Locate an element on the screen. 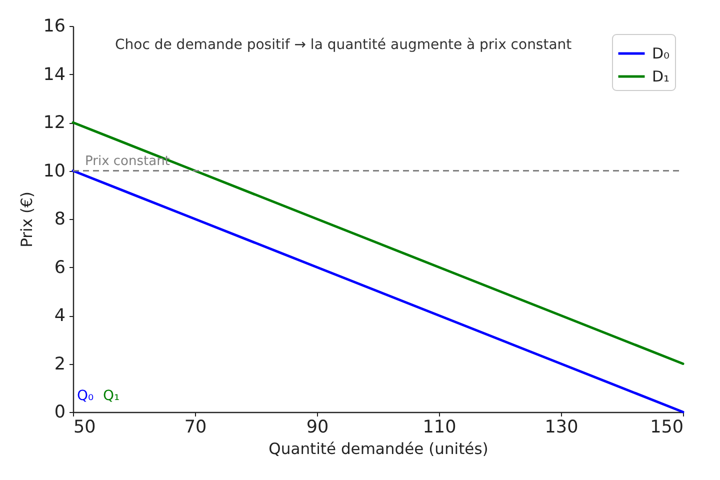 This screenshot has width=720, height=480. y-tick-label: 10 is located at coordinates (54, 171).